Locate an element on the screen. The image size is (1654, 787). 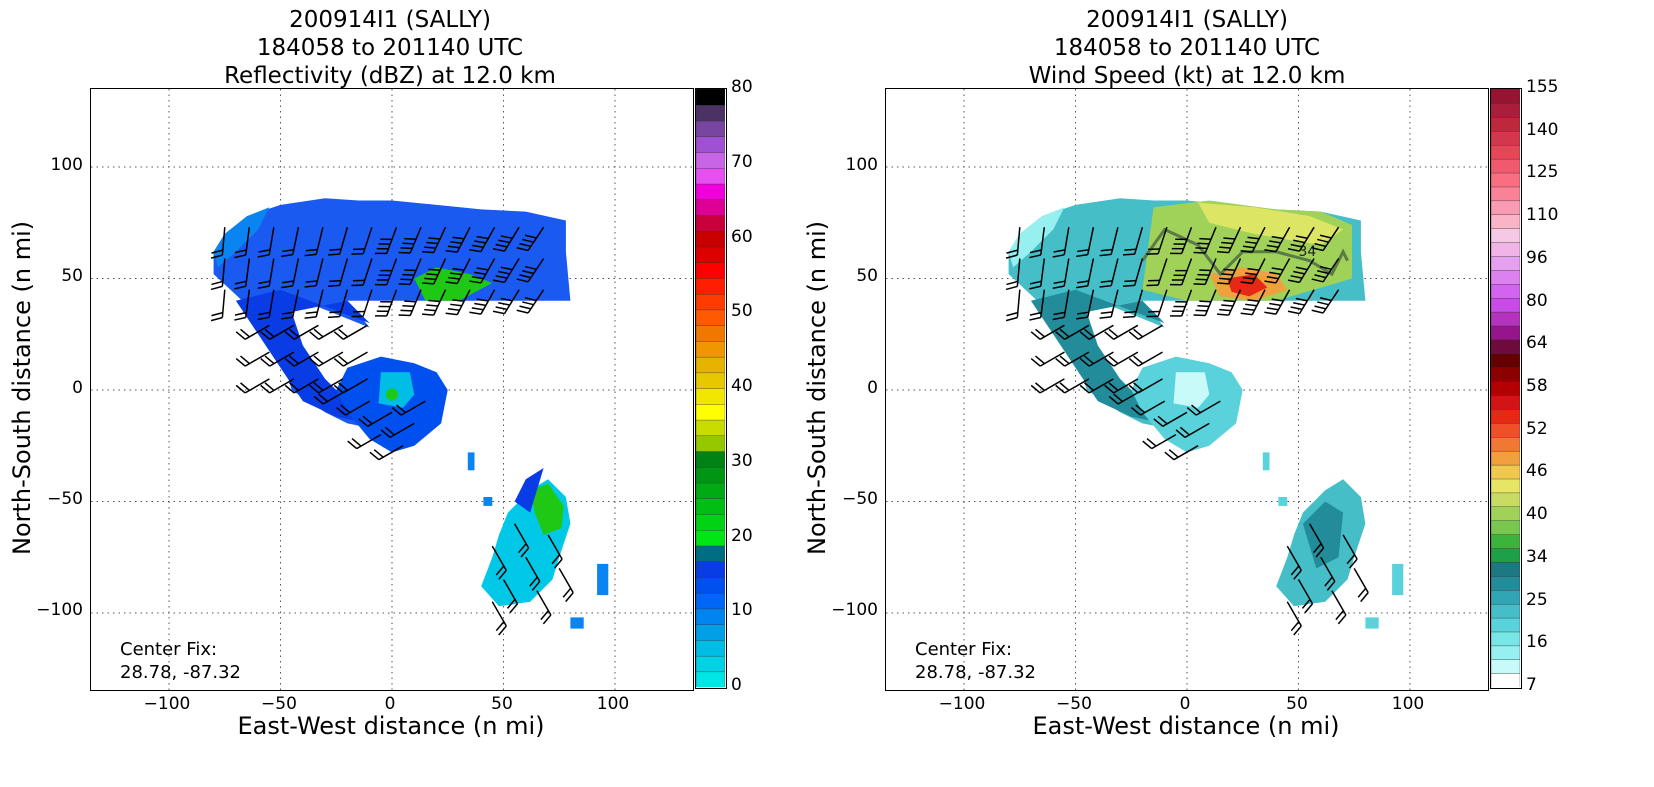
colorbar-tick-label: 125 is located at coordinates (1542, 172).